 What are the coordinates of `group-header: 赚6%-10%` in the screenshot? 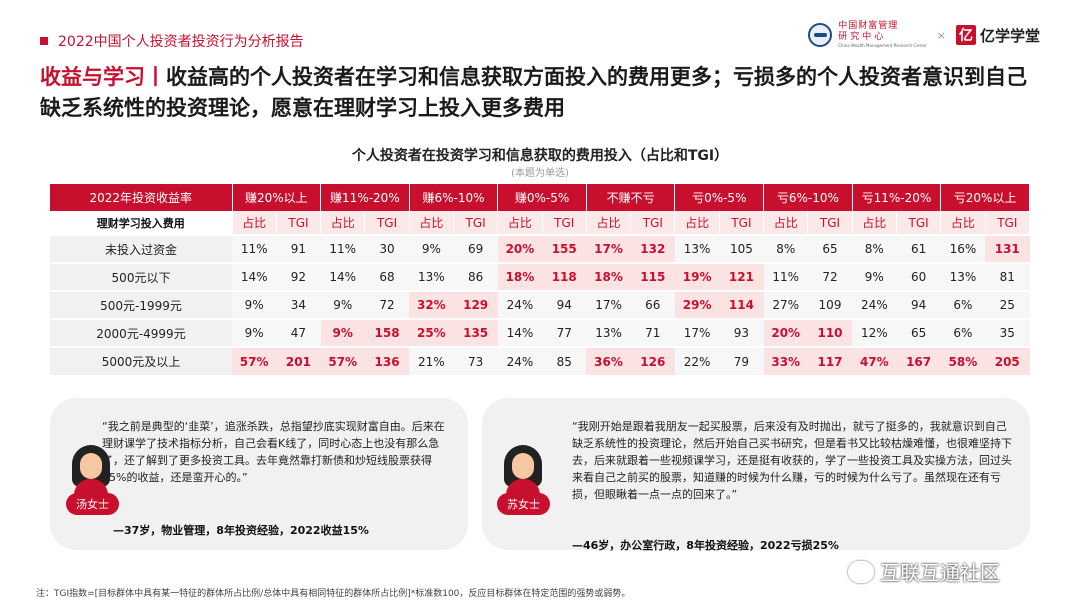 It's located at (454, 197).